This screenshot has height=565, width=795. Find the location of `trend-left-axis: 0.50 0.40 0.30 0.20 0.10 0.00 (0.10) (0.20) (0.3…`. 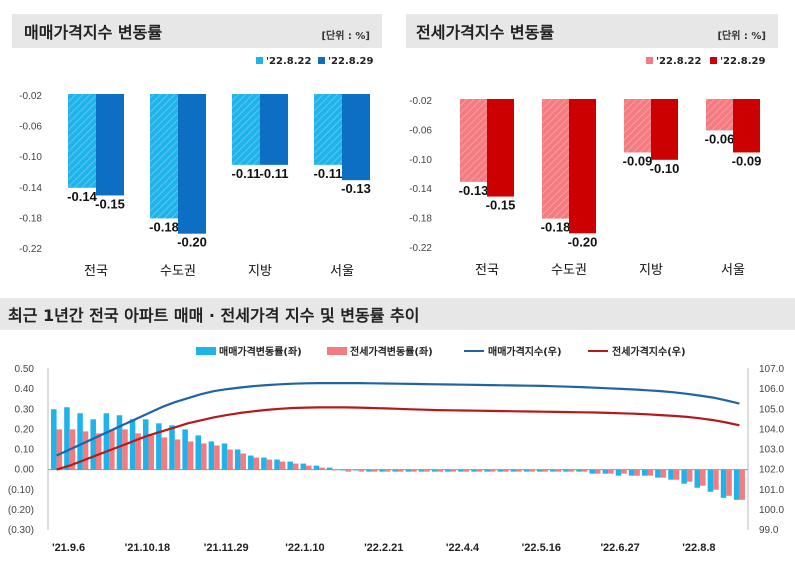

trend-left-axis: 0.50 0.40 0.30 0.20 0.10 0.00 (0.10) (0.20) (0.3… is located at coordinates (21, 450).